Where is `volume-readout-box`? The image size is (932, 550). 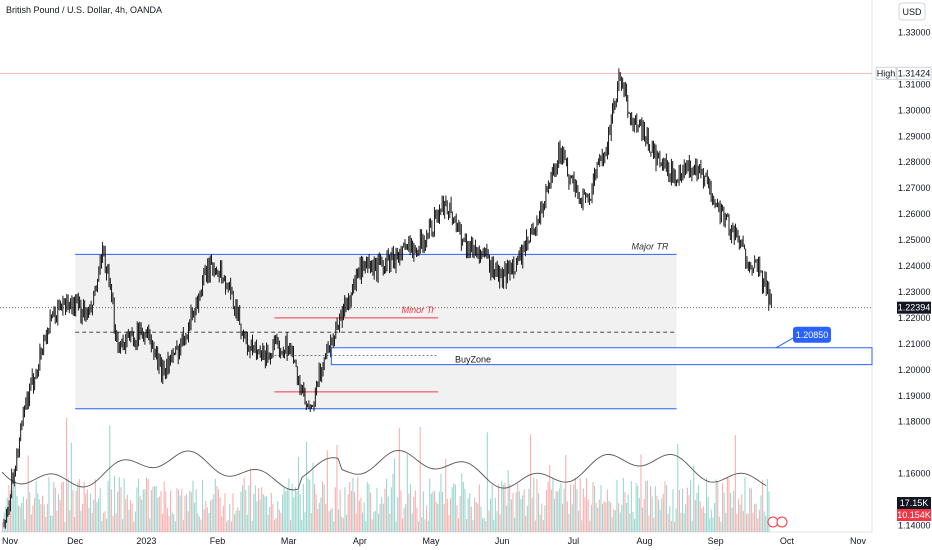
volume-readout-box is located at coordinates (914, 515).